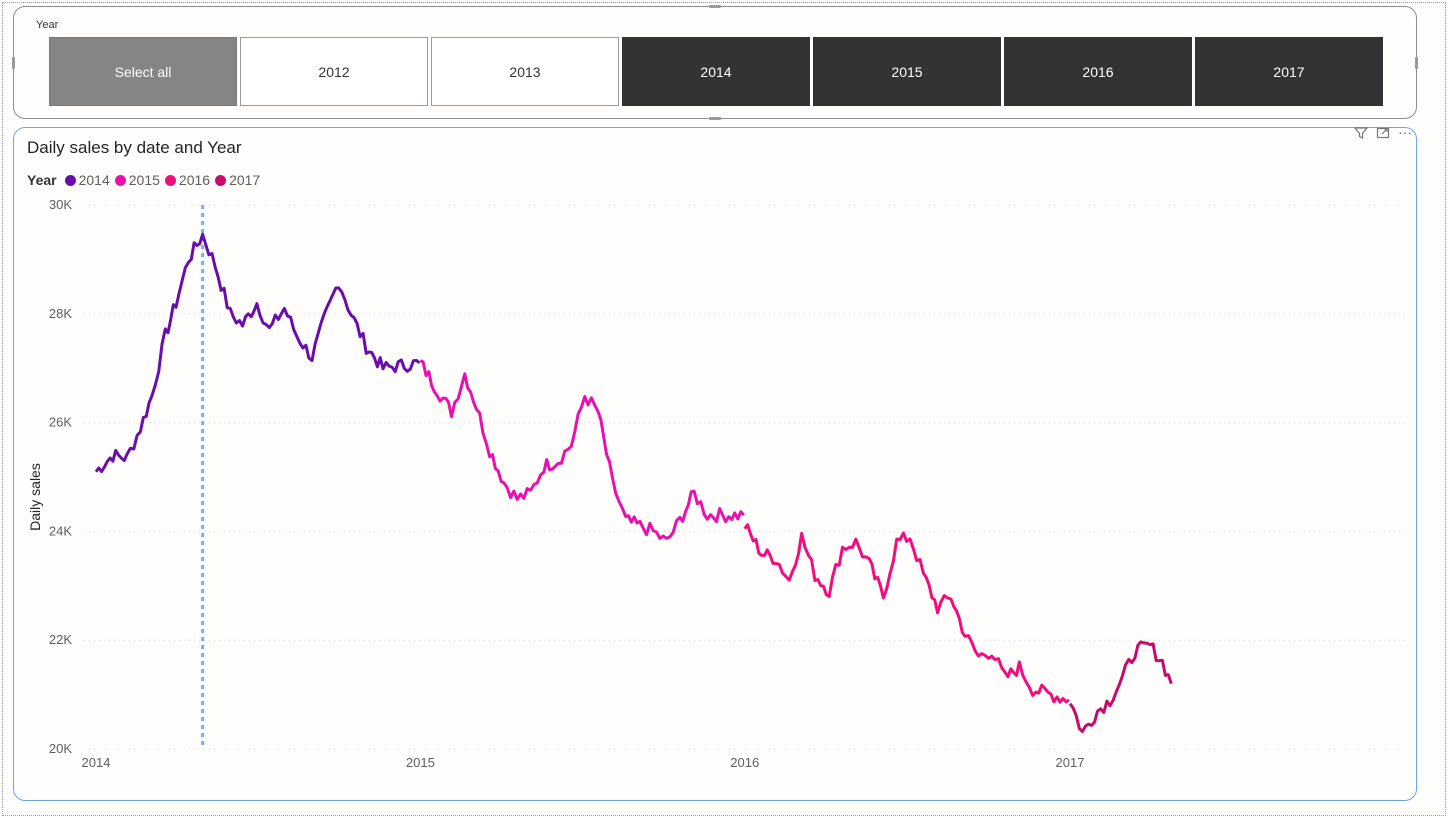 The height and width of the screenshot is (818, 1448). I want to click on legend-dot-2016, so click(170, 180).